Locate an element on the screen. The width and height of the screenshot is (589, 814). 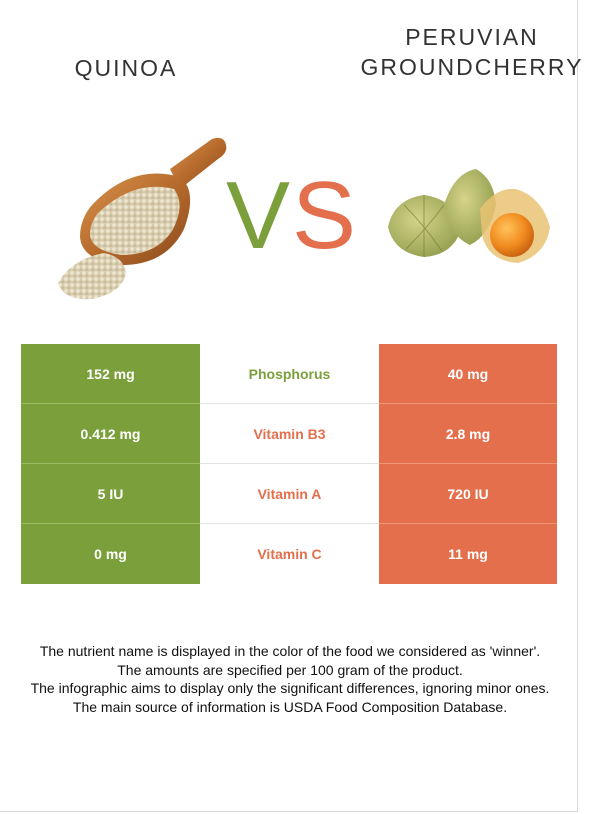
table-row: 152 mg Phosphorus 40 mg is located at coordinates (289, 374).